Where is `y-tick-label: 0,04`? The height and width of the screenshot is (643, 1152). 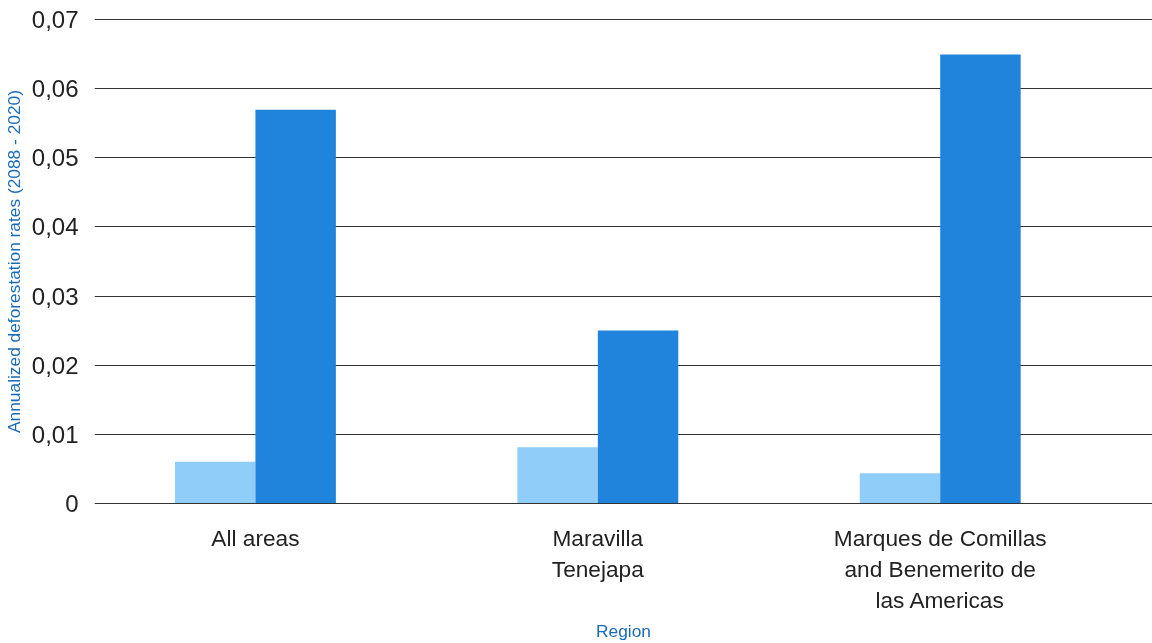 y-tick-label: 0,04 is located at coordinates (55, 227).